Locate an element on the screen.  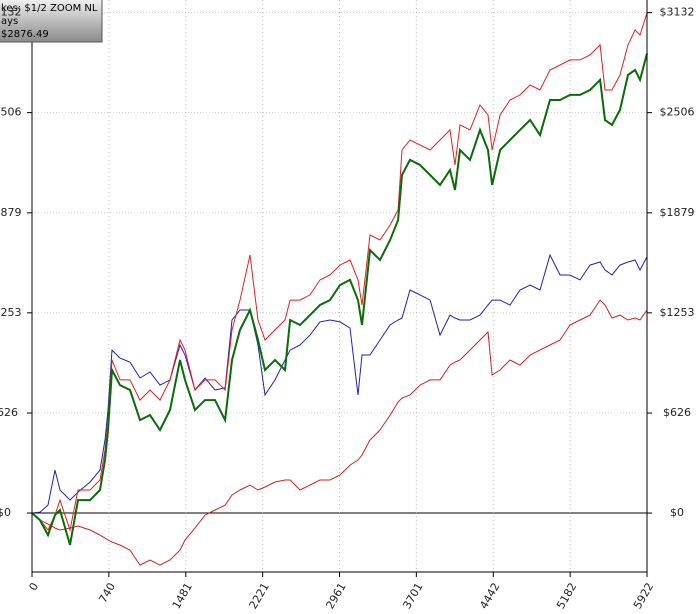
legend: kes: $1/2 ZOOM NL ays $2876.49 is located at coordinates (51, 21).